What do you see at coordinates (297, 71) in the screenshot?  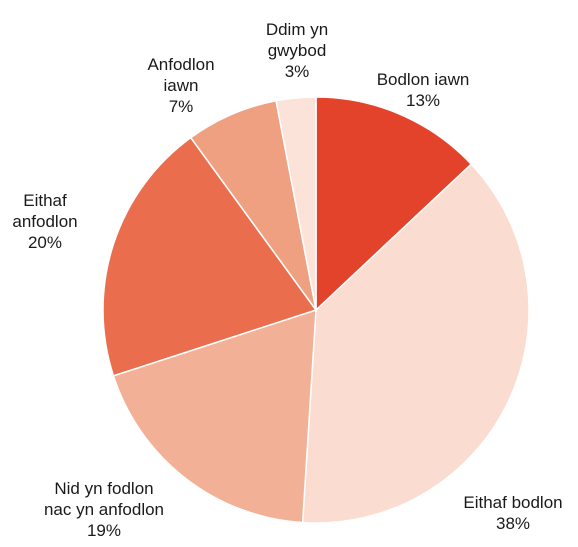 I see `slice-label-value: 3%` at bounding box center [297, 71].